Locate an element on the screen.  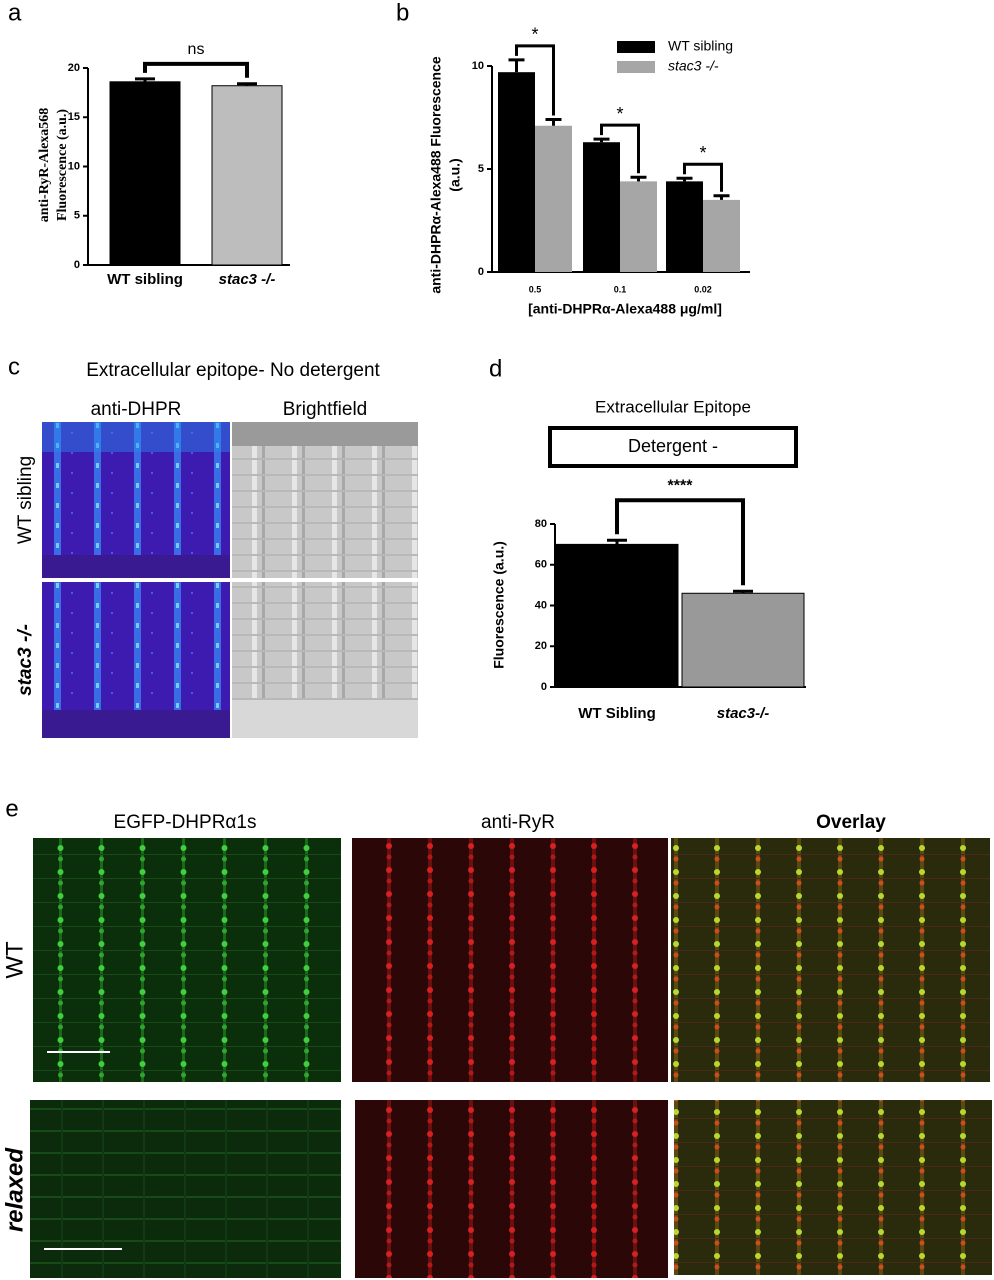
column-header: anti-DHPR is located at coordinates (136, 409).